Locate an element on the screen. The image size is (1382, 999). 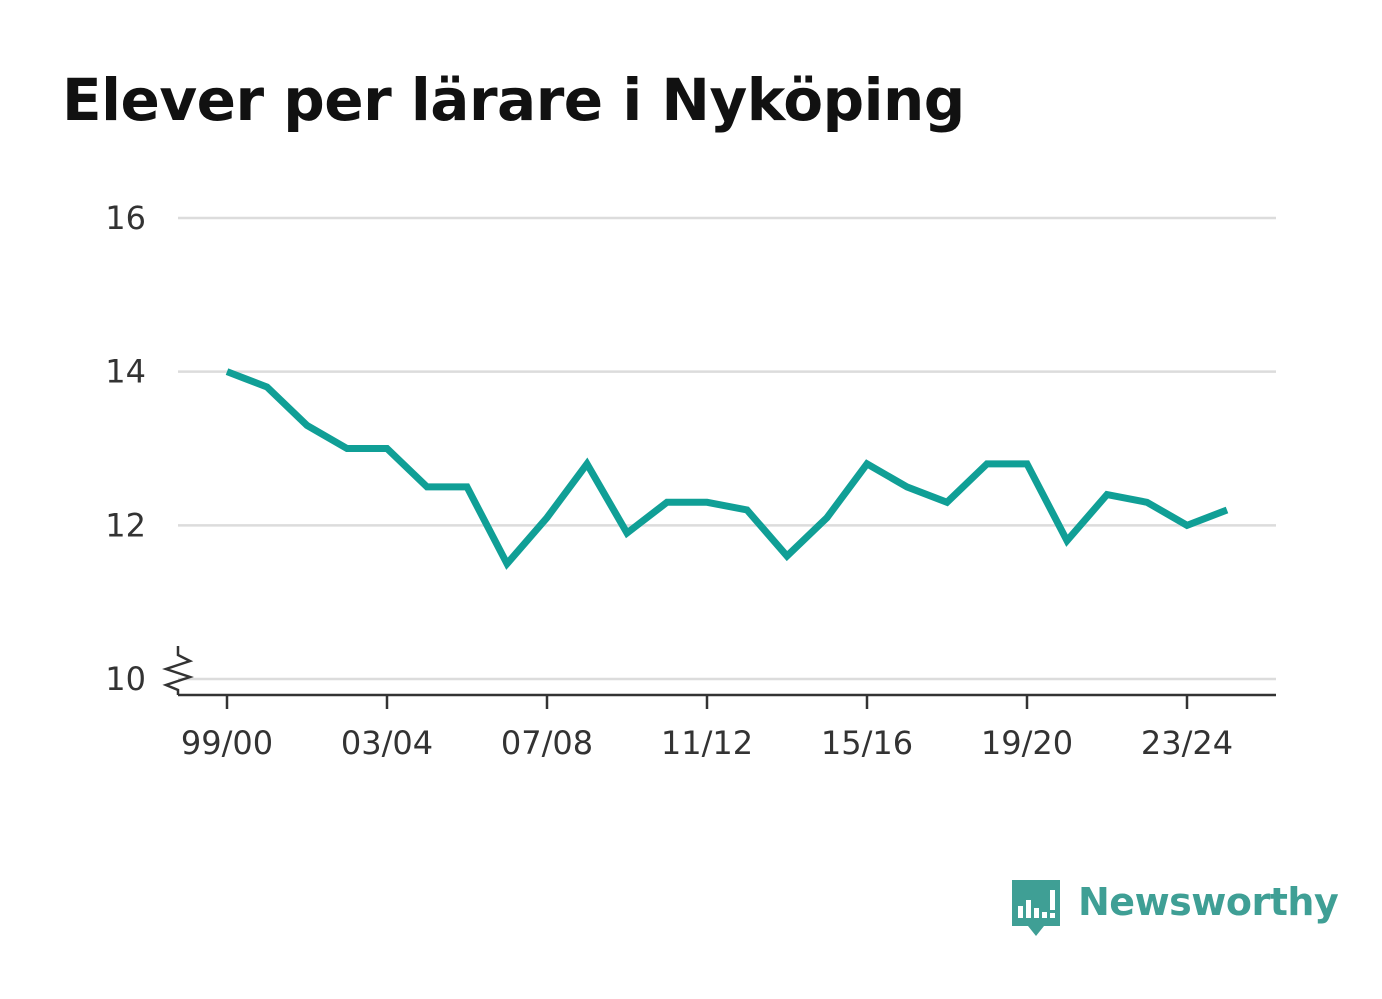
y-axis-break-icon is located at coordinates (178, 670).